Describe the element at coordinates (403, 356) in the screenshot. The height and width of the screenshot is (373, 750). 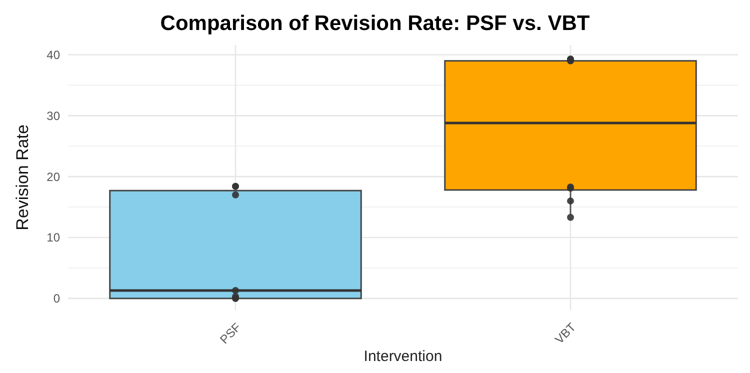
I see `x-axis-title: Intervention` at that location.